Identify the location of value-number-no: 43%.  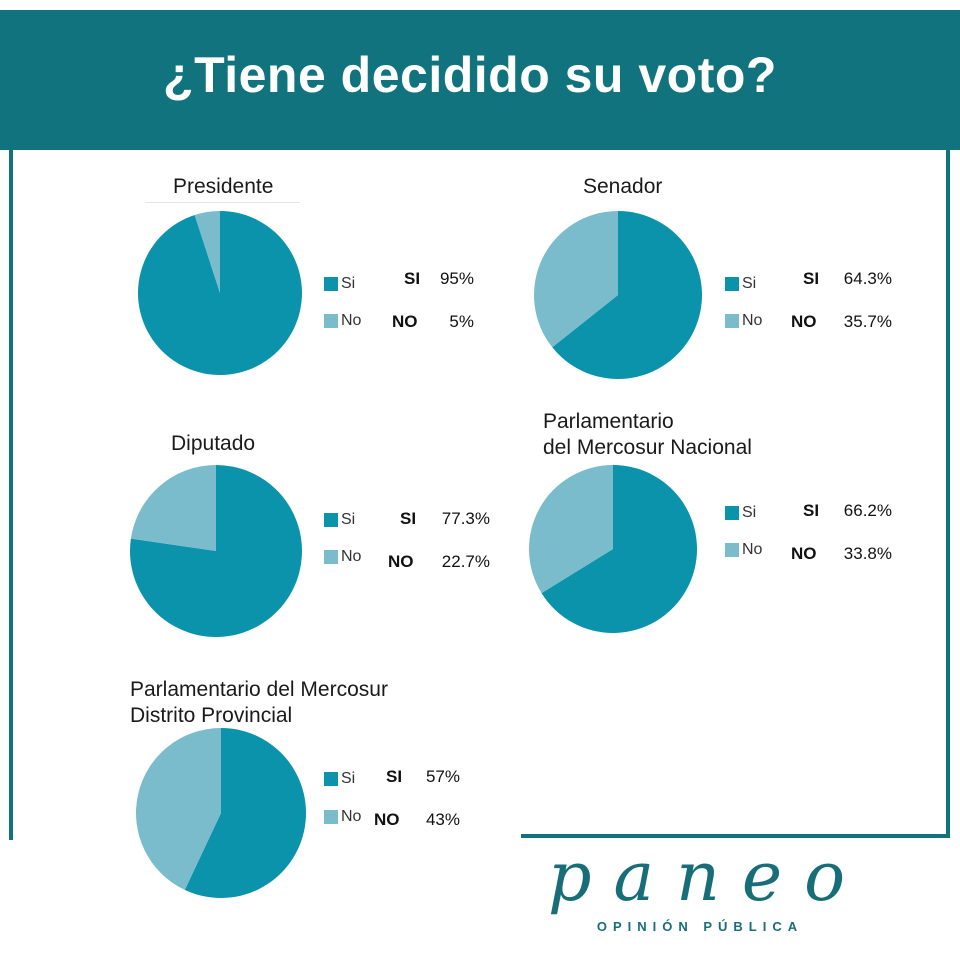
(442, 819).